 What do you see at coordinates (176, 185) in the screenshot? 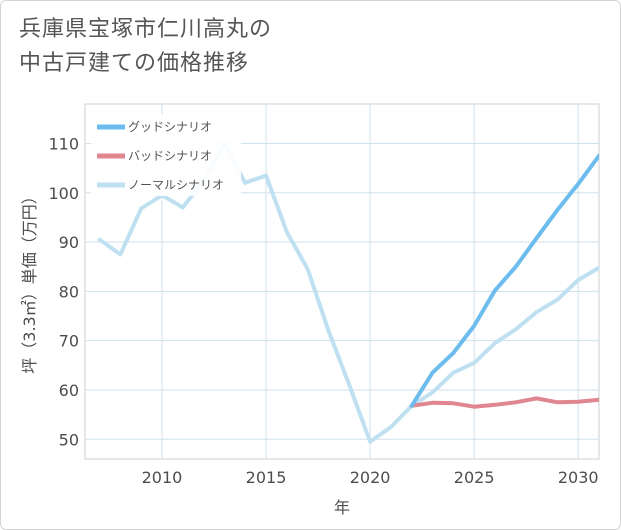
I see `legend-label-normal: ノーマルシナリオ` at bounding box center [176, 185].